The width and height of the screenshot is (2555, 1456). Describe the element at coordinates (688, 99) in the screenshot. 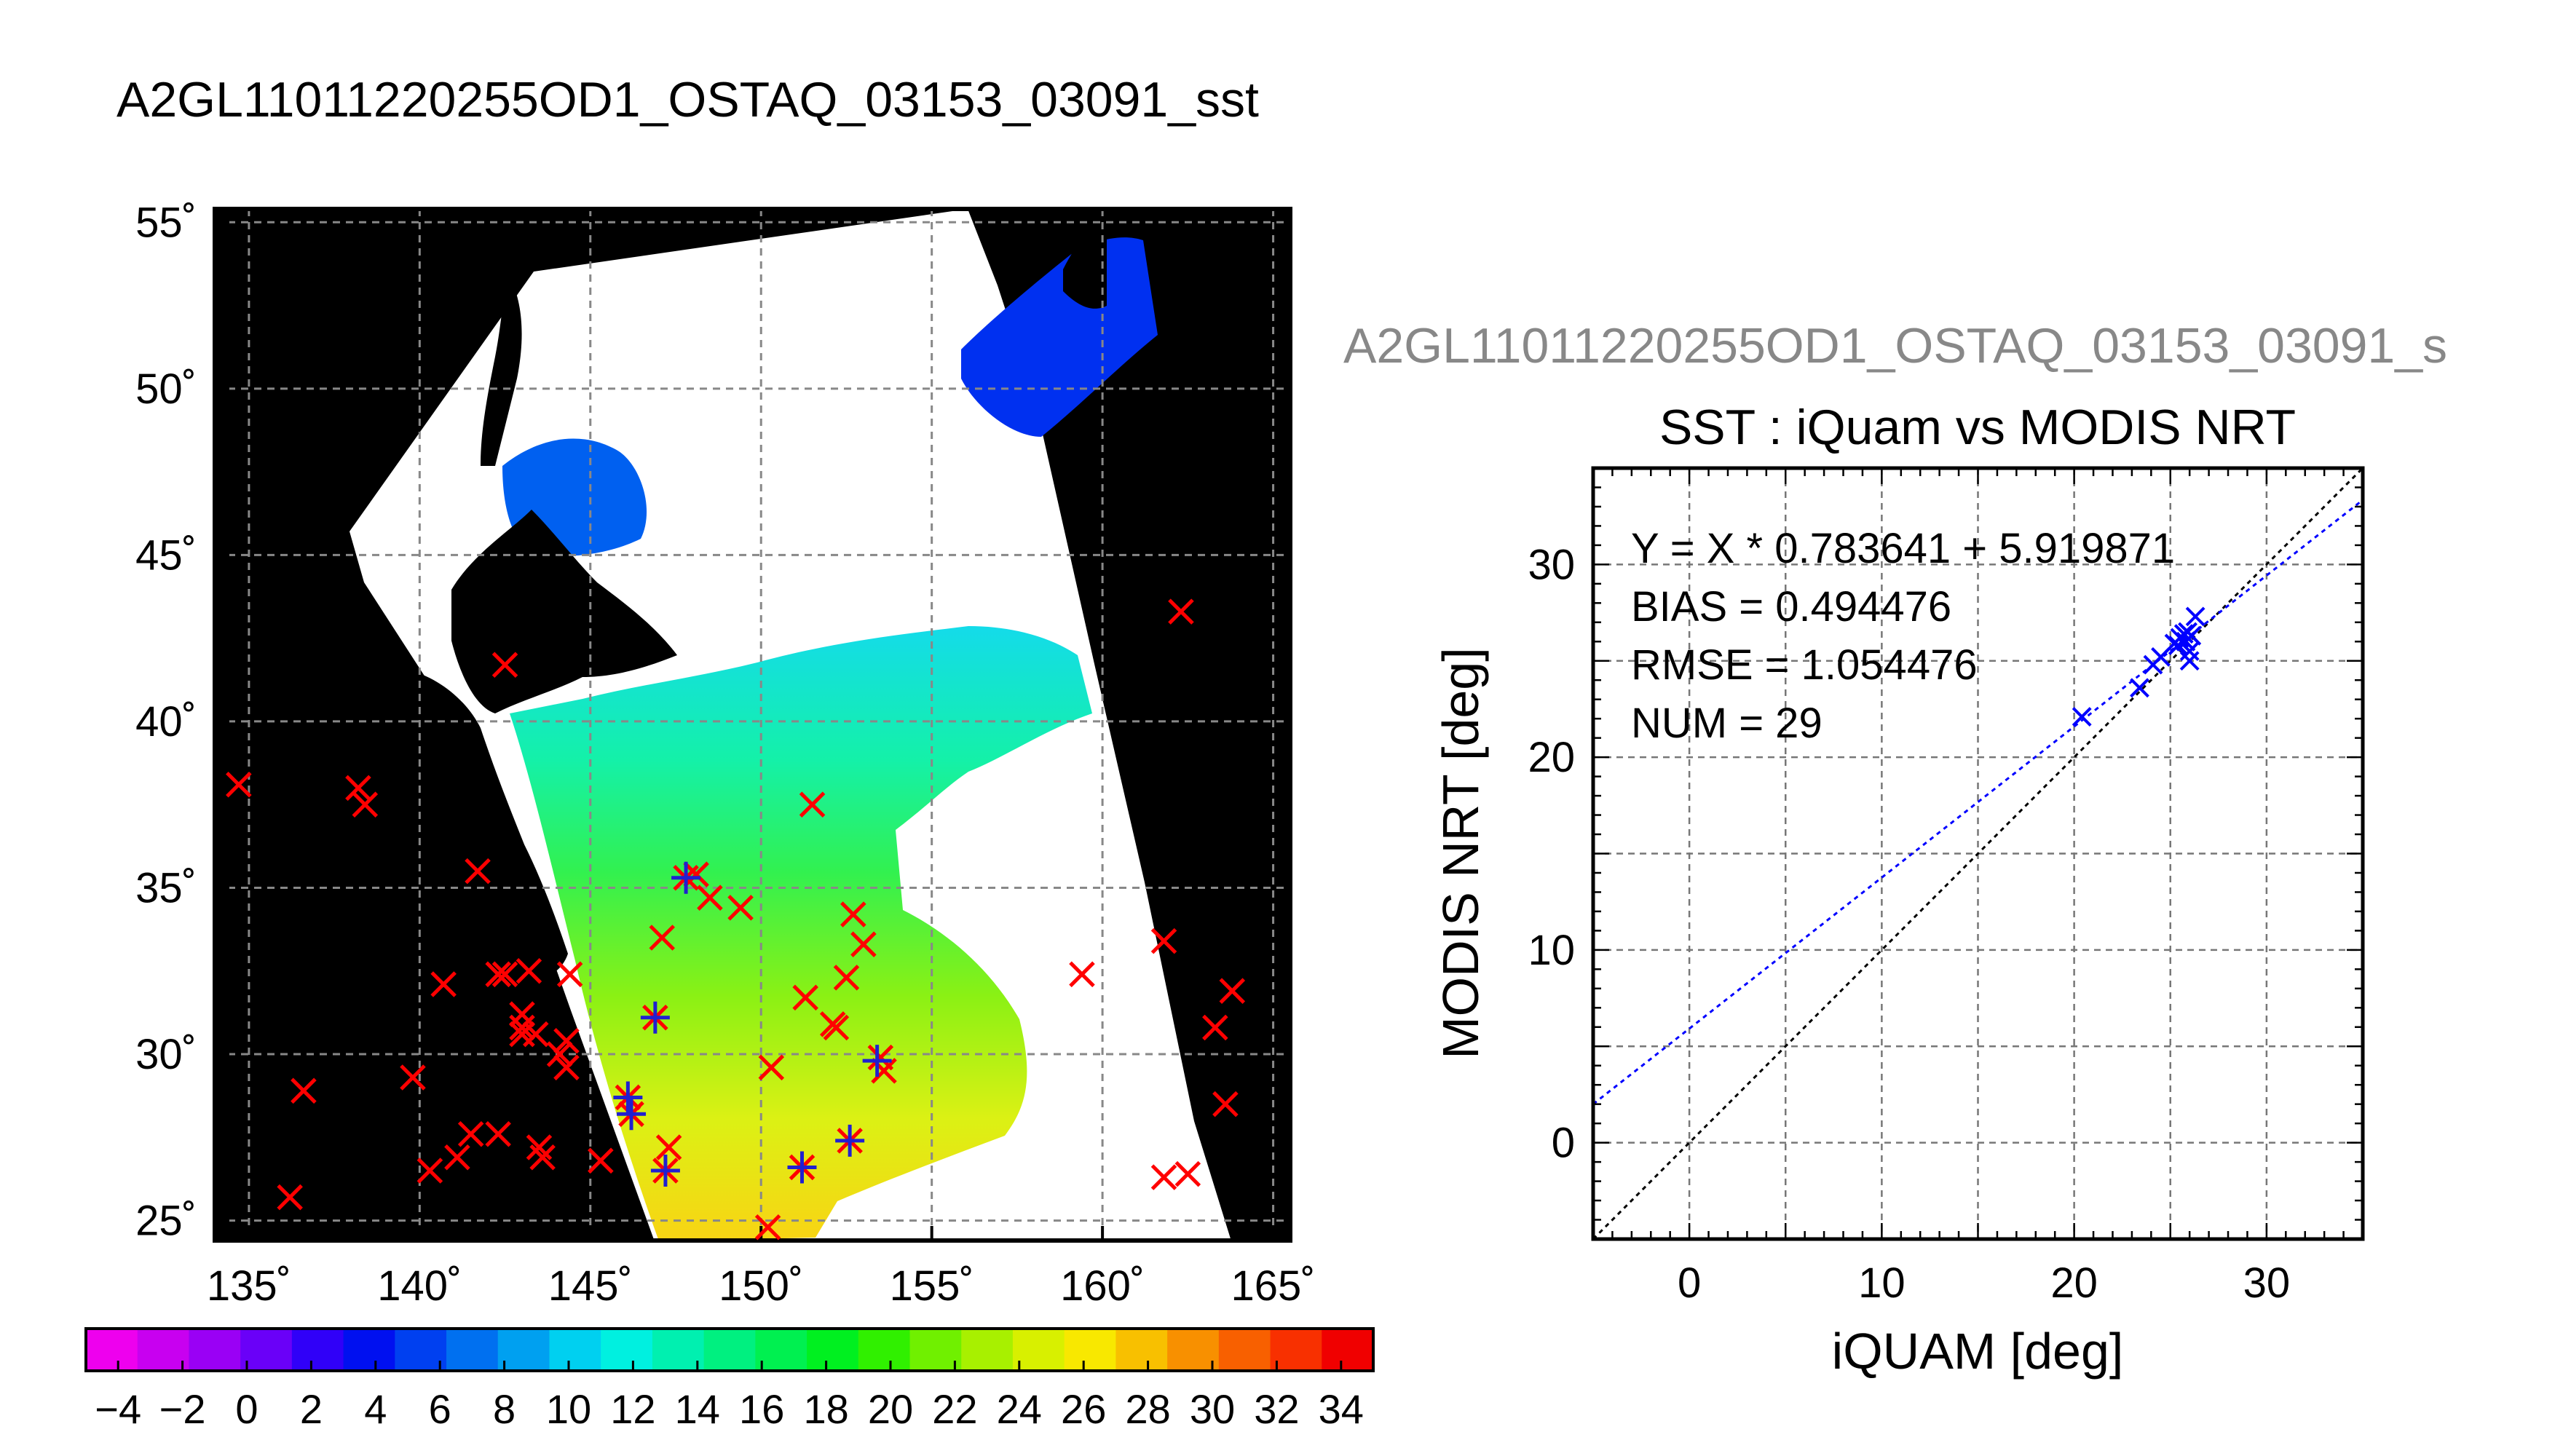

I see `map-title: A2GL11011220255OD1_OSTAQ_03153_03091_sst` at that location.